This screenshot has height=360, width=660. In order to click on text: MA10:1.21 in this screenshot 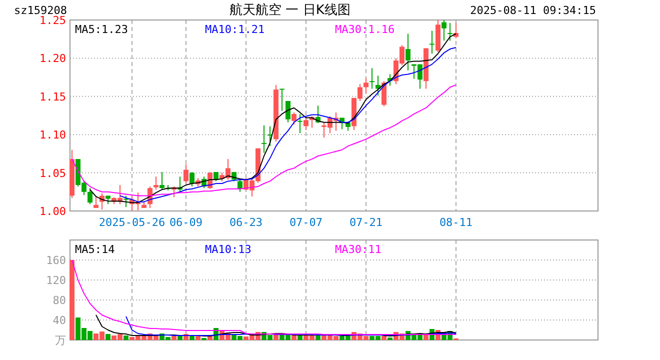, I will do `click(235, 29)`.